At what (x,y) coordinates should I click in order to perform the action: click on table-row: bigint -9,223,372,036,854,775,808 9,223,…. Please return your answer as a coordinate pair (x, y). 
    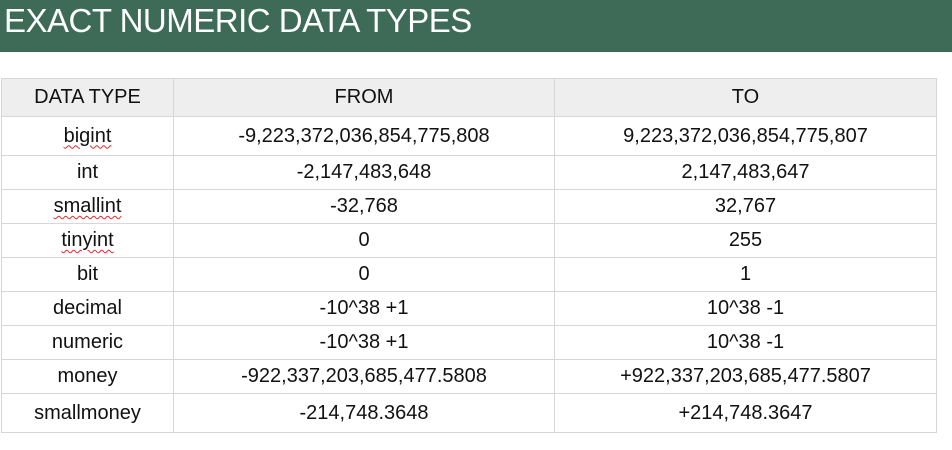
    Looking at the image, I should click on (469, 136).